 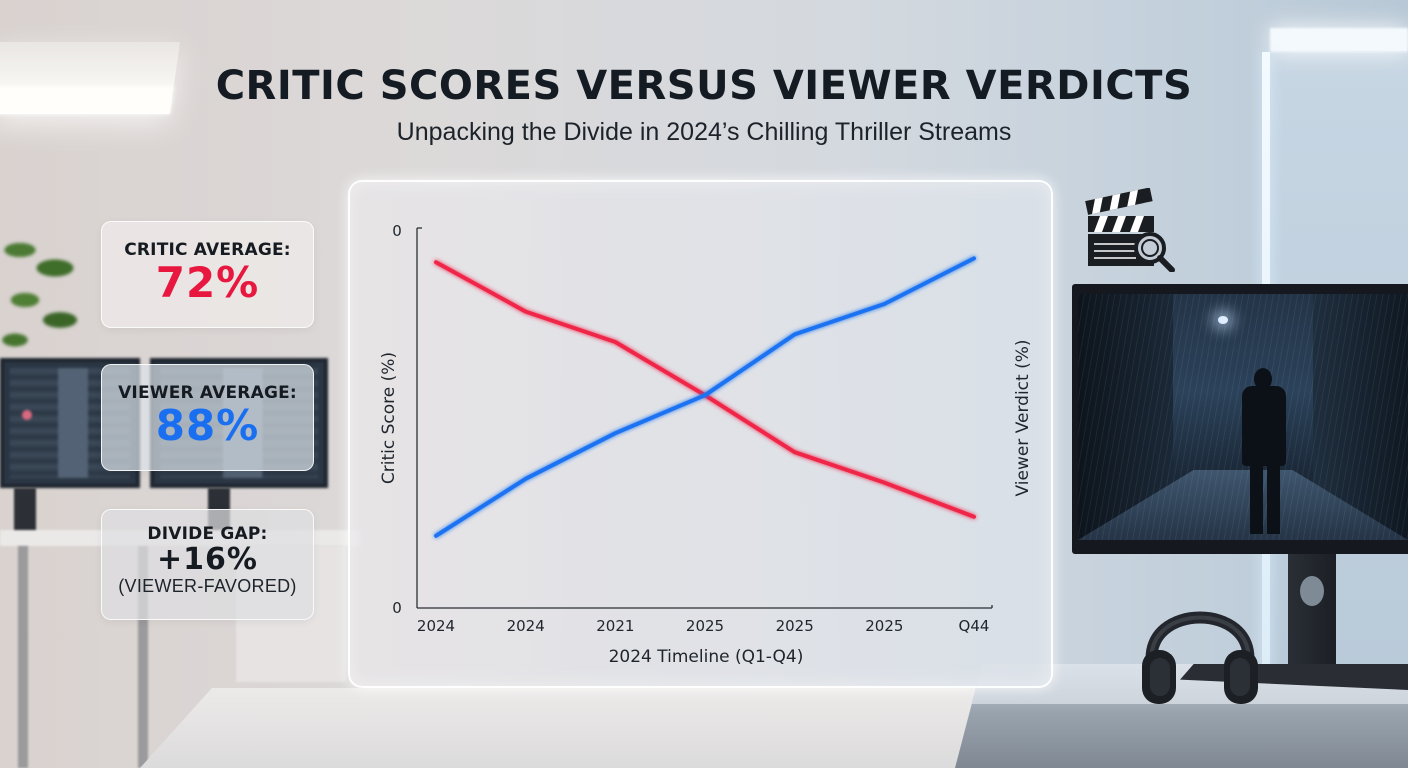 I want to click on critic-average-card: CRITIC AVERAGE: 72%, so click(x=207, y=274).